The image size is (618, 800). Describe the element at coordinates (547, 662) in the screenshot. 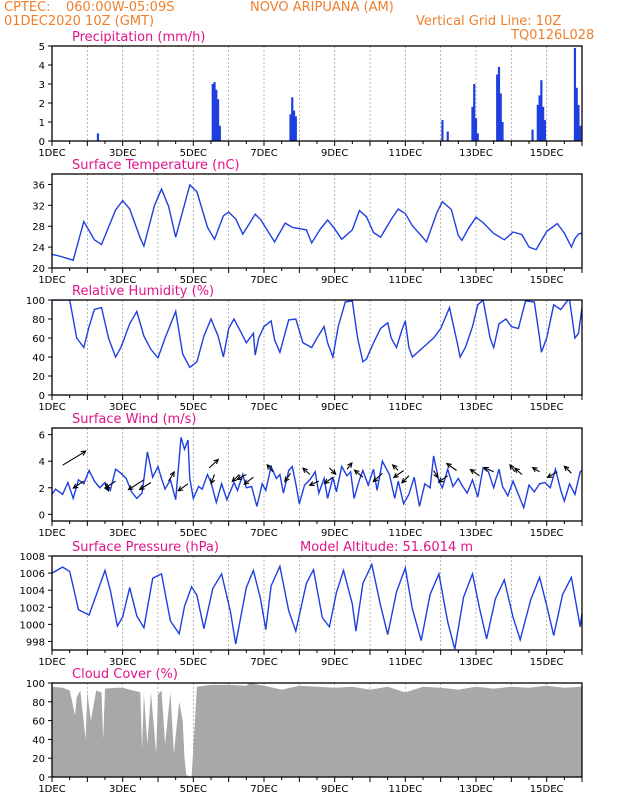

I see `pressure-xtick-label: 15DEC` at that location.